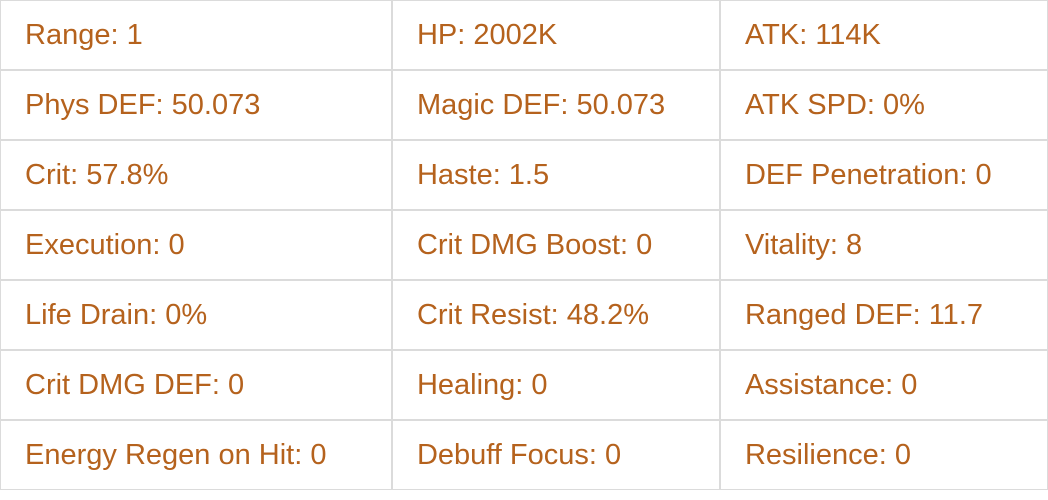 This screenshot has width=1048, height=500. Describe the element at coordinates (883, 175) in the screenshot. I see `stat-cell-def-penetration: DEF Penetration: 0` at that location.